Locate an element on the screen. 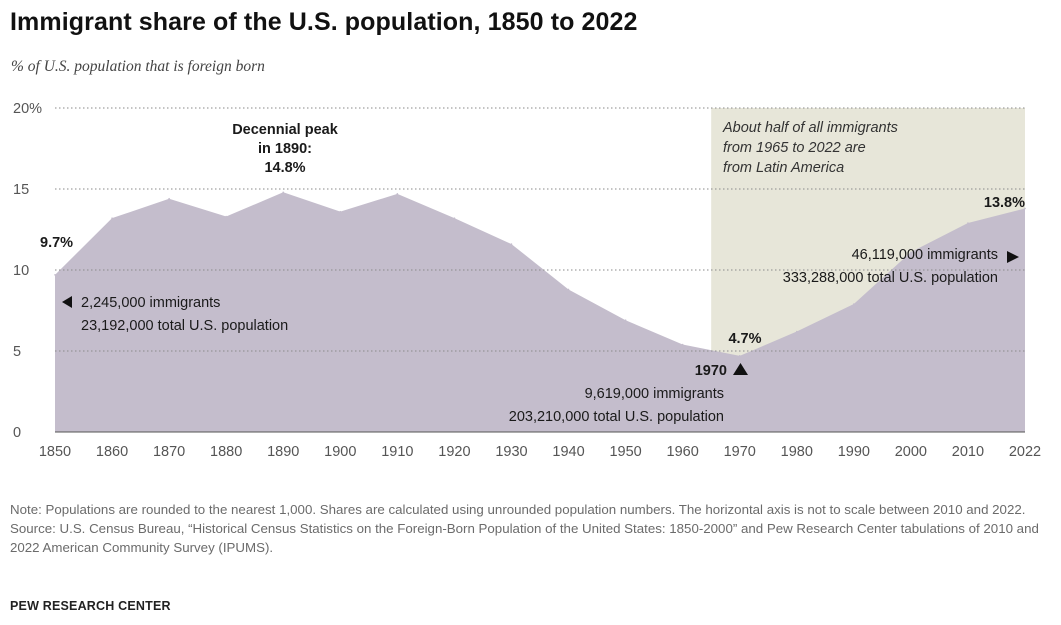  x-tick-label: 1900 is located at coordinates (340, 452).